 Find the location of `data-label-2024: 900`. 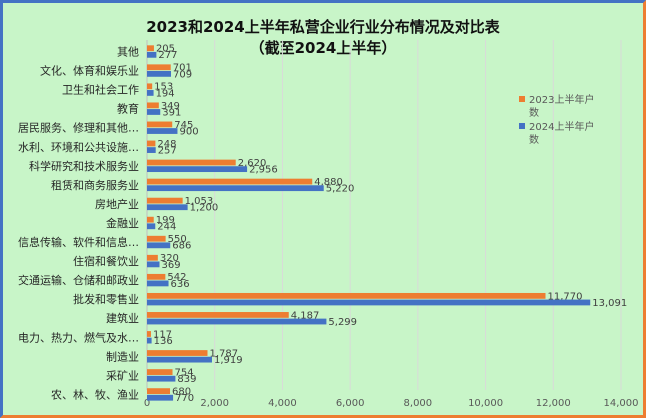

data-label-2024: 900 is located at coordinates (188, 131).